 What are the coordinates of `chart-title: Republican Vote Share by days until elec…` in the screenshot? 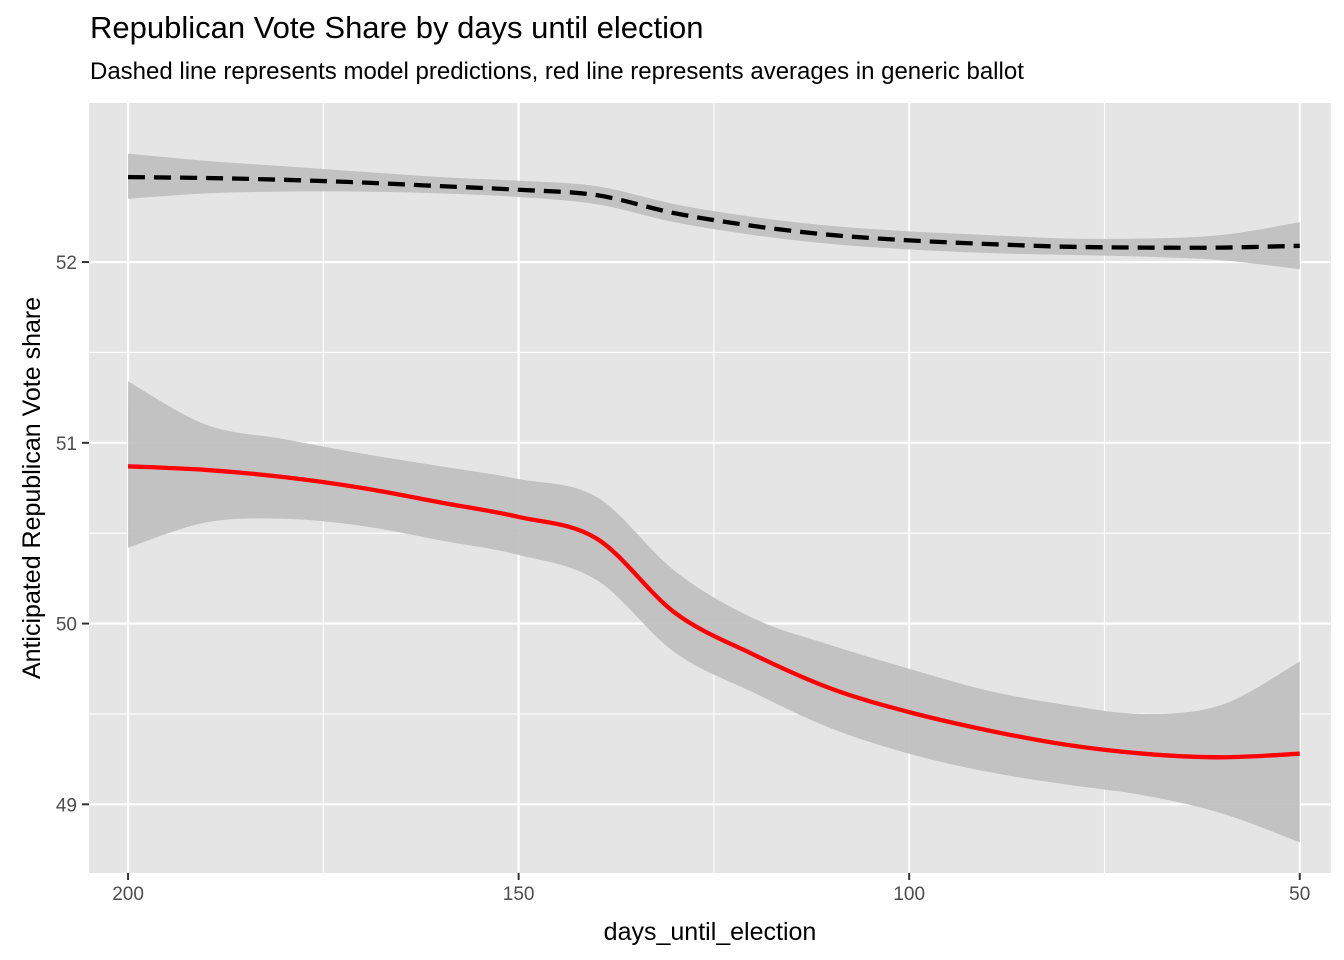 It's located at (397, 27).